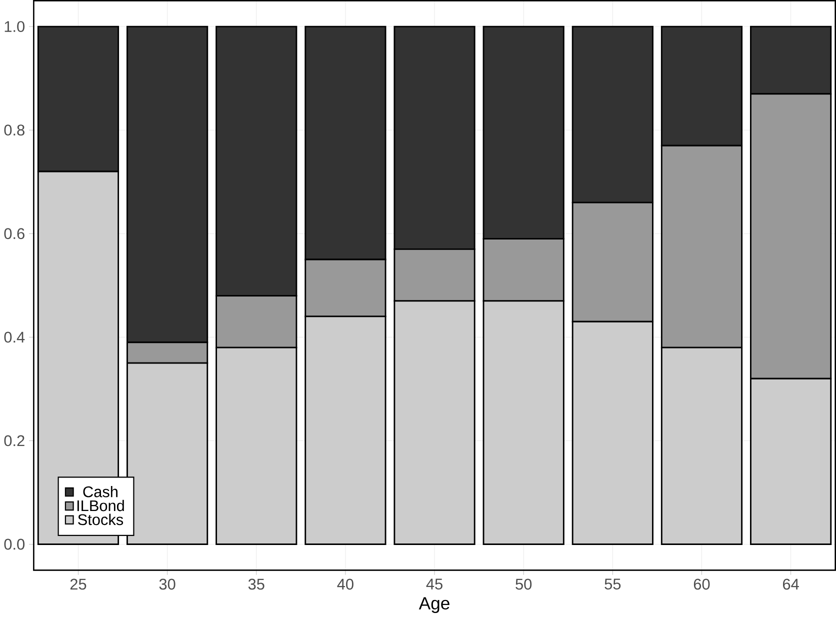  What do you see at coordinates (791, 584) in the screenshot?
I see `x-tick-label: 64` at bounding box center [791, 584].